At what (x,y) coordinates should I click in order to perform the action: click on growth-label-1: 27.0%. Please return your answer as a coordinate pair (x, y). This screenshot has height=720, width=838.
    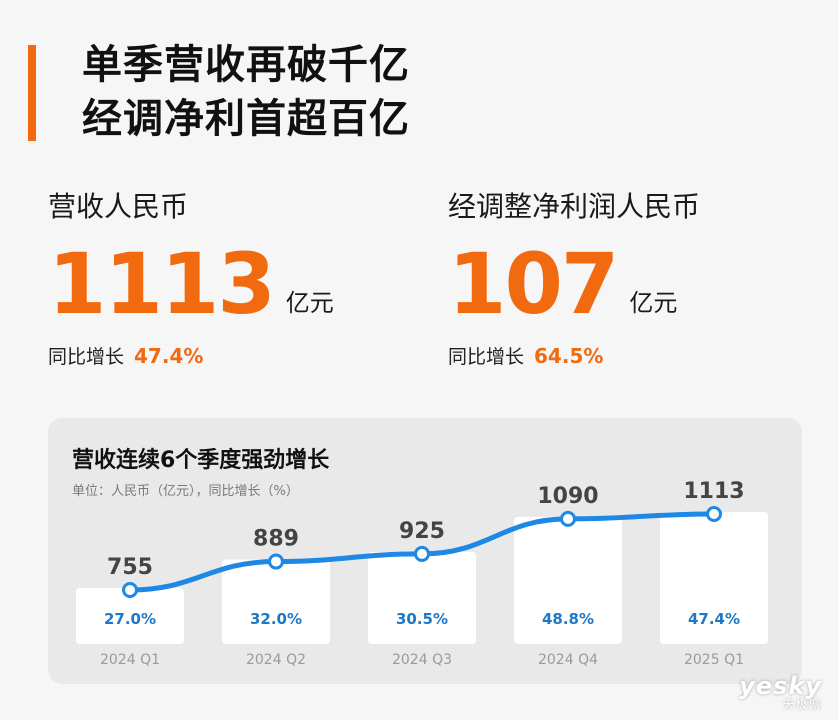
    Looking at the image, I should click on (130, 619).